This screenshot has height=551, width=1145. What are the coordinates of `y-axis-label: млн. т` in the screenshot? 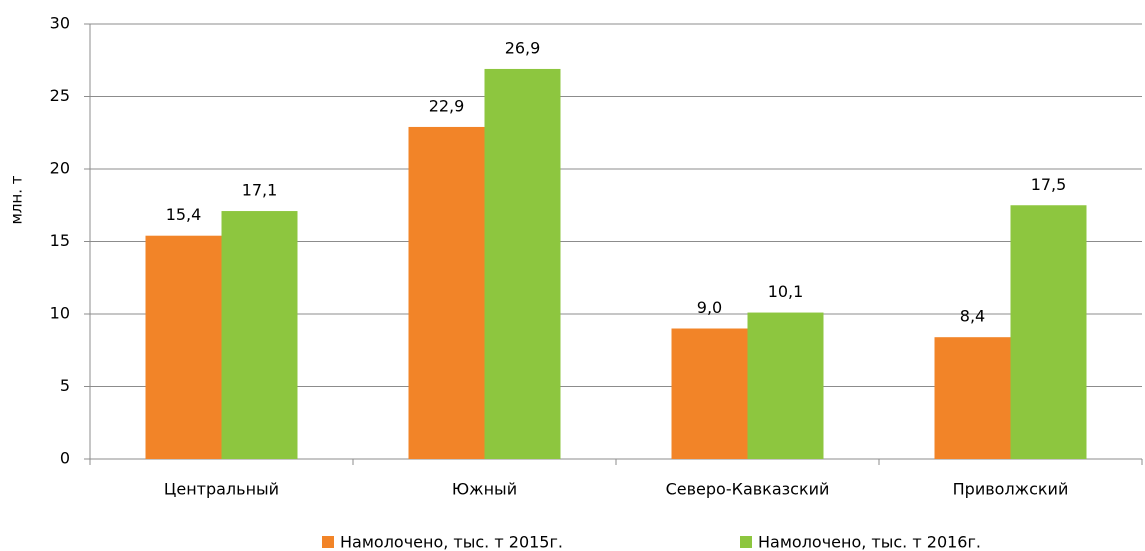 It's located at (17, 199).